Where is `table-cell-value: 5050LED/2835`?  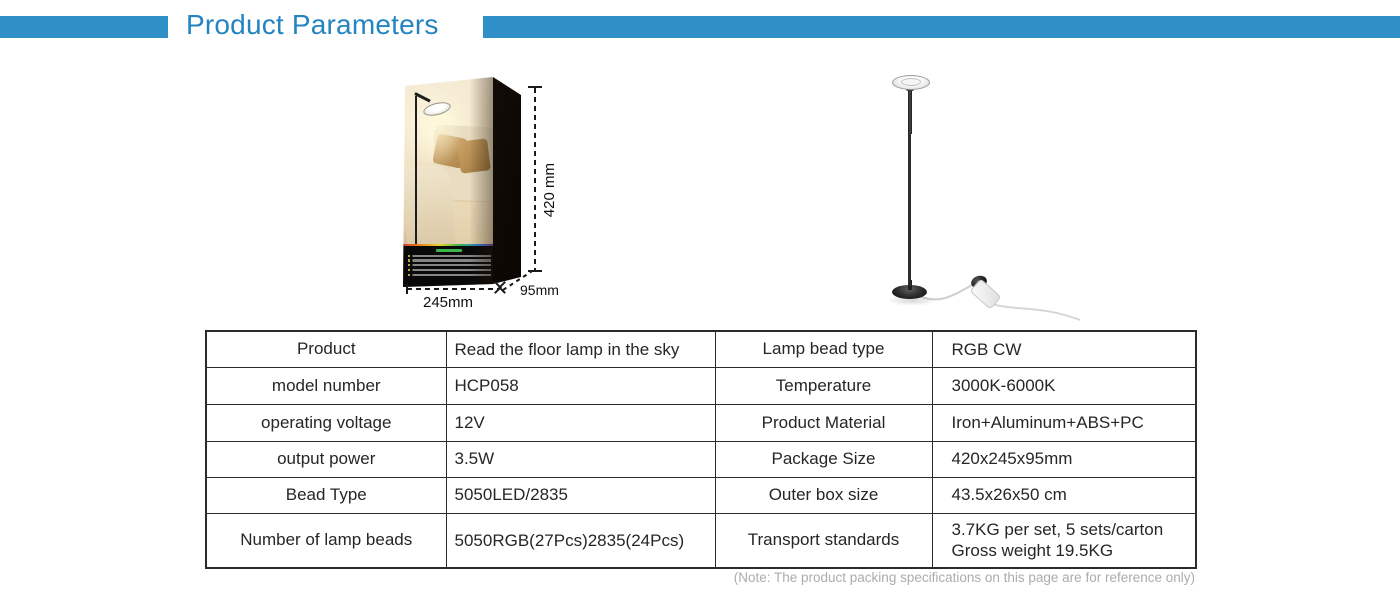 table-cell-value: 5050LED/2835 is located at coordinates (580, 495).